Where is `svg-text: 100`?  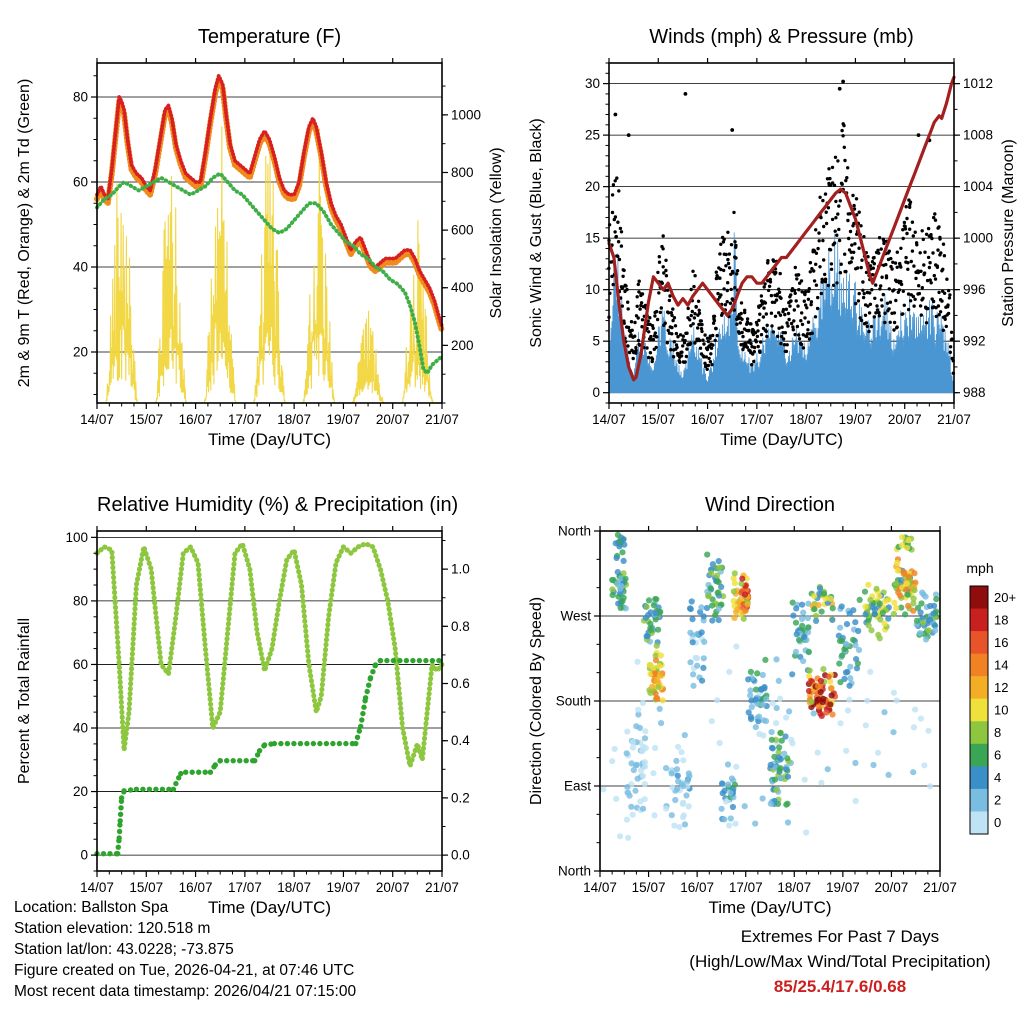 svg-text: 100 is located at coordinates (76, 537).